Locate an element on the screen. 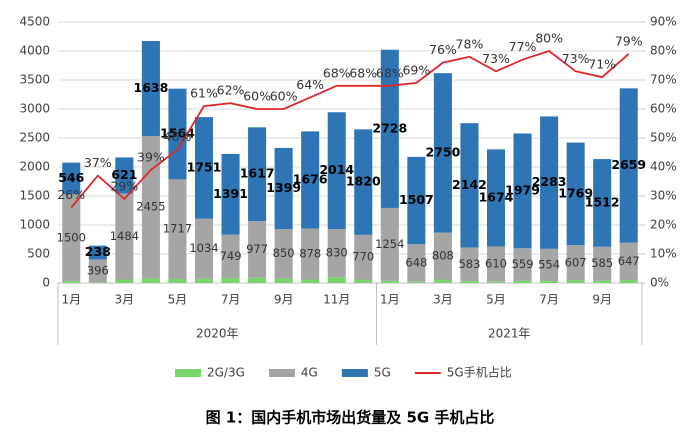 Image resolution: width=700 pixels, height=435 pixels. bar-label-5g: 2659 is located at coordinates (628, 164).